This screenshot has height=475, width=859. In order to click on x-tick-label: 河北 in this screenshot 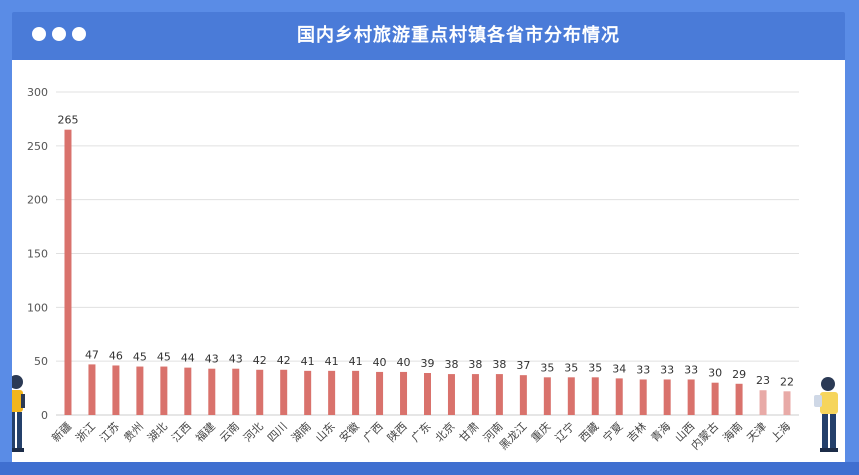, I will do `click(253, 432)`.